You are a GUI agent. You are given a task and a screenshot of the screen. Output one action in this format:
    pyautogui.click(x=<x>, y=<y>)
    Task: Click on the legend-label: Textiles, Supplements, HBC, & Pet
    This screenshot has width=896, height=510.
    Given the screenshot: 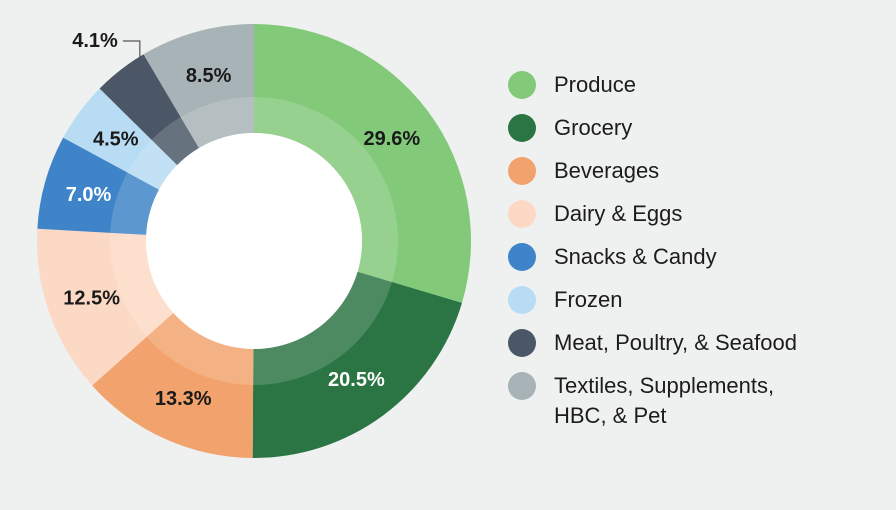 What is the action you would take?
    pyautogui.click(x=664, y=400)
    